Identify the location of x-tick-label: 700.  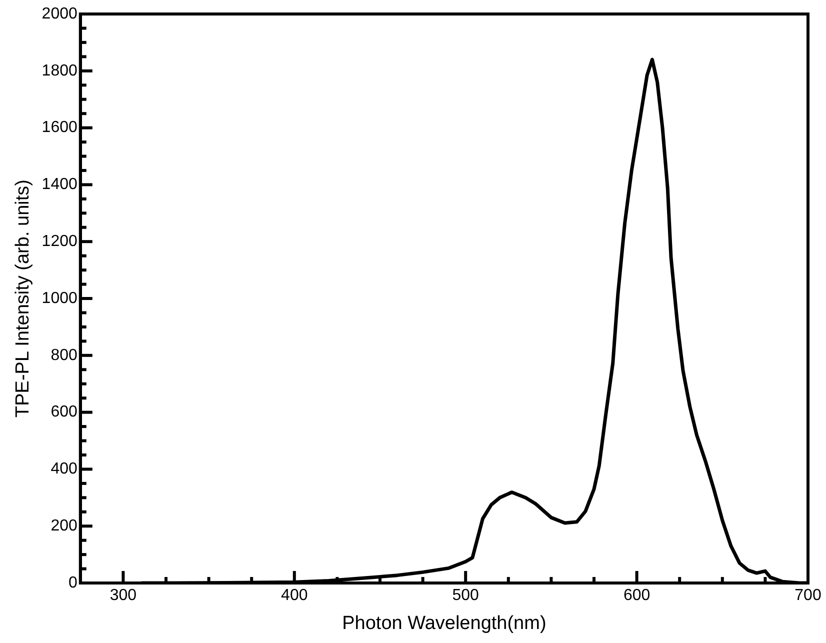
(808, 595).